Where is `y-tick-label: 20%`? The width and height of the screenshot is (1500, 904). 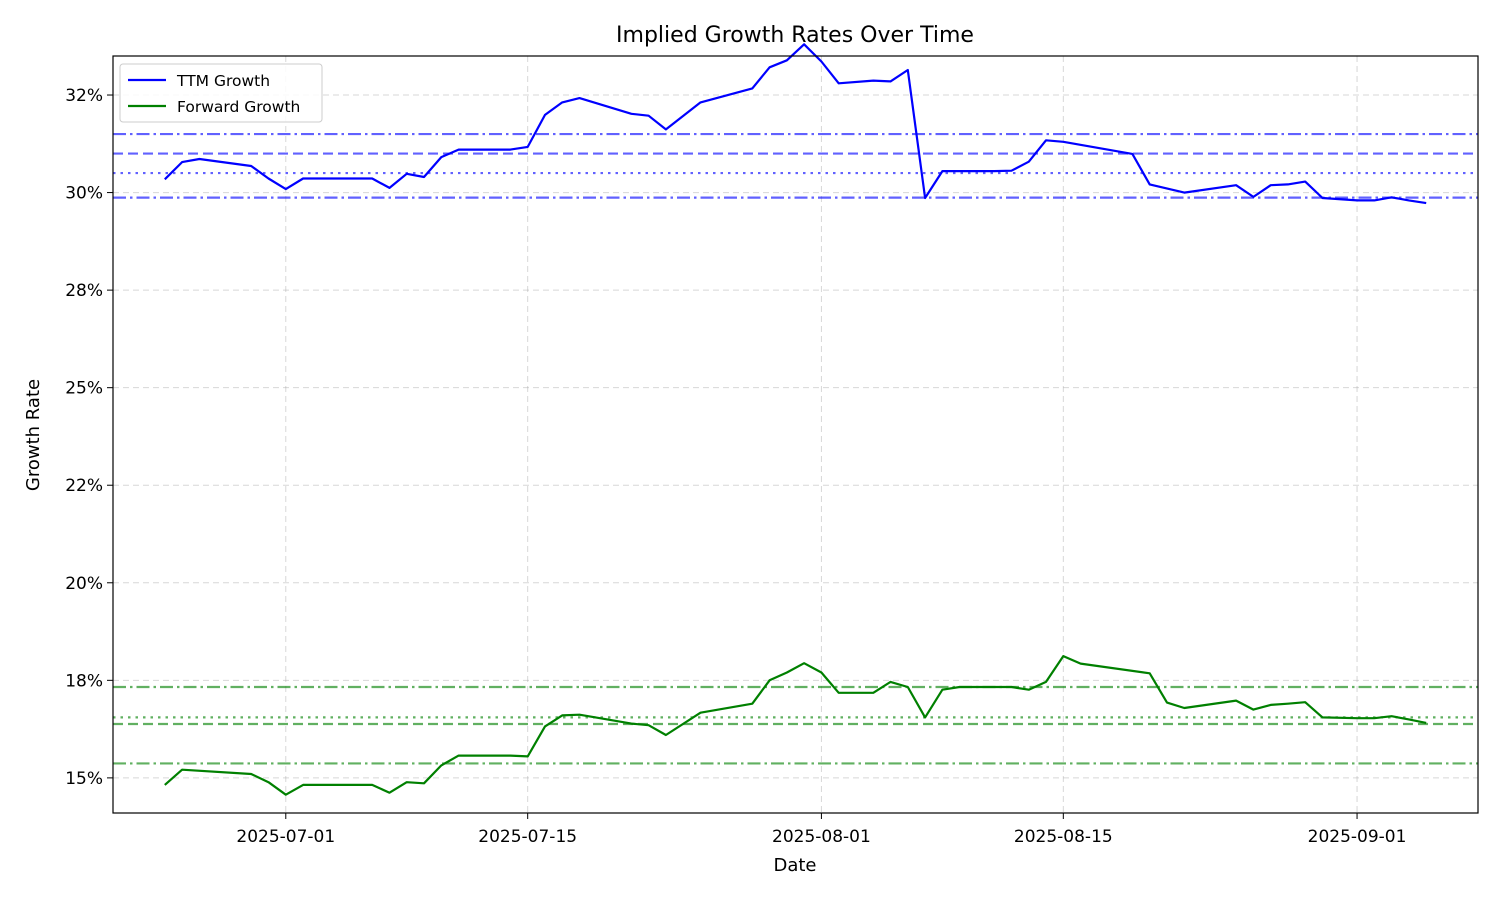
y-tick-label: 20% is located at coordinates (84, 584).